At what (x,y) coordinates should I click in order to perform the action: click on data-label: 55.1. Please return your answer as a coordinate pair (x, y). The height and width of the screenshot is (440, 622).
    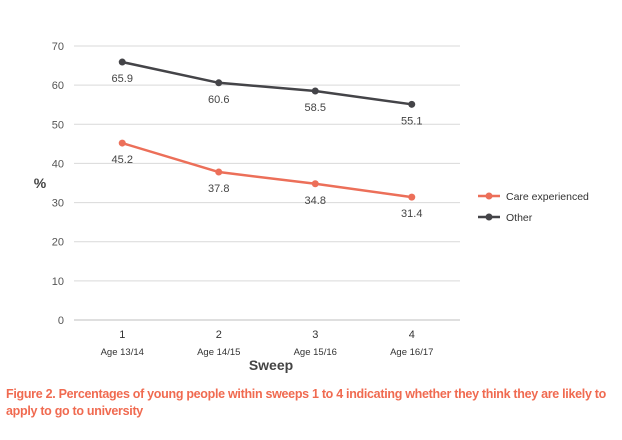
    Looking at the image, I should click on (411, 121).